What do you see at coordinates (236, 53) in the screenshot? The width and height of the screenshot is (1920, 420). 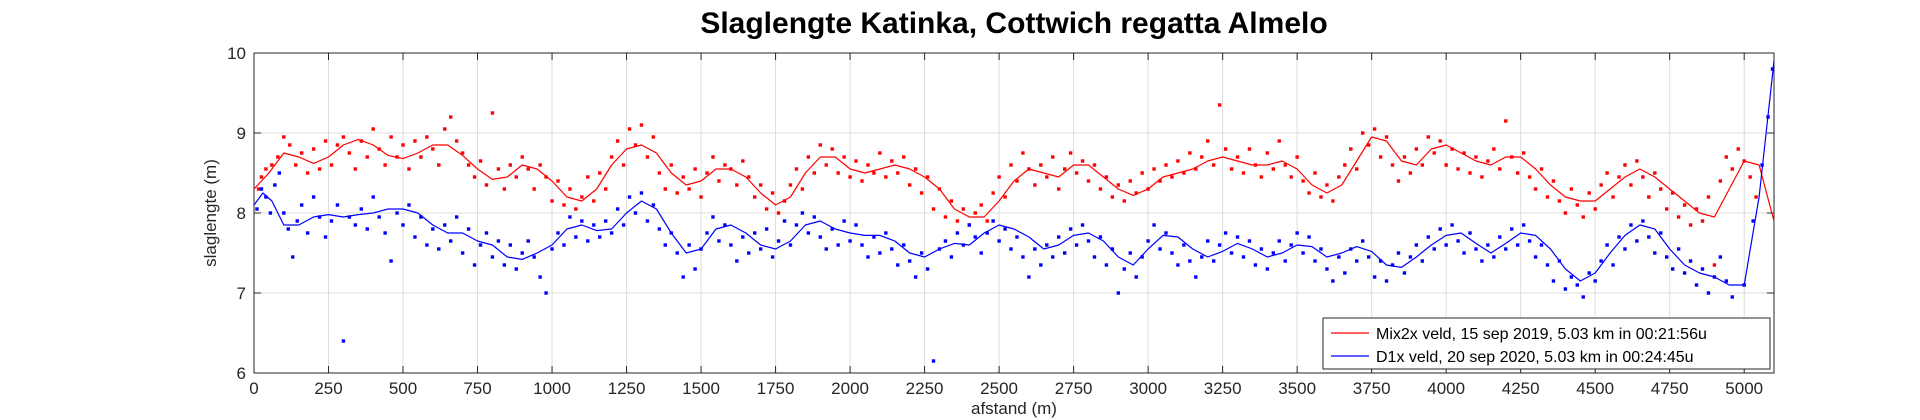 I see `y-tick-label: 10` at bounding box center [236, 53].